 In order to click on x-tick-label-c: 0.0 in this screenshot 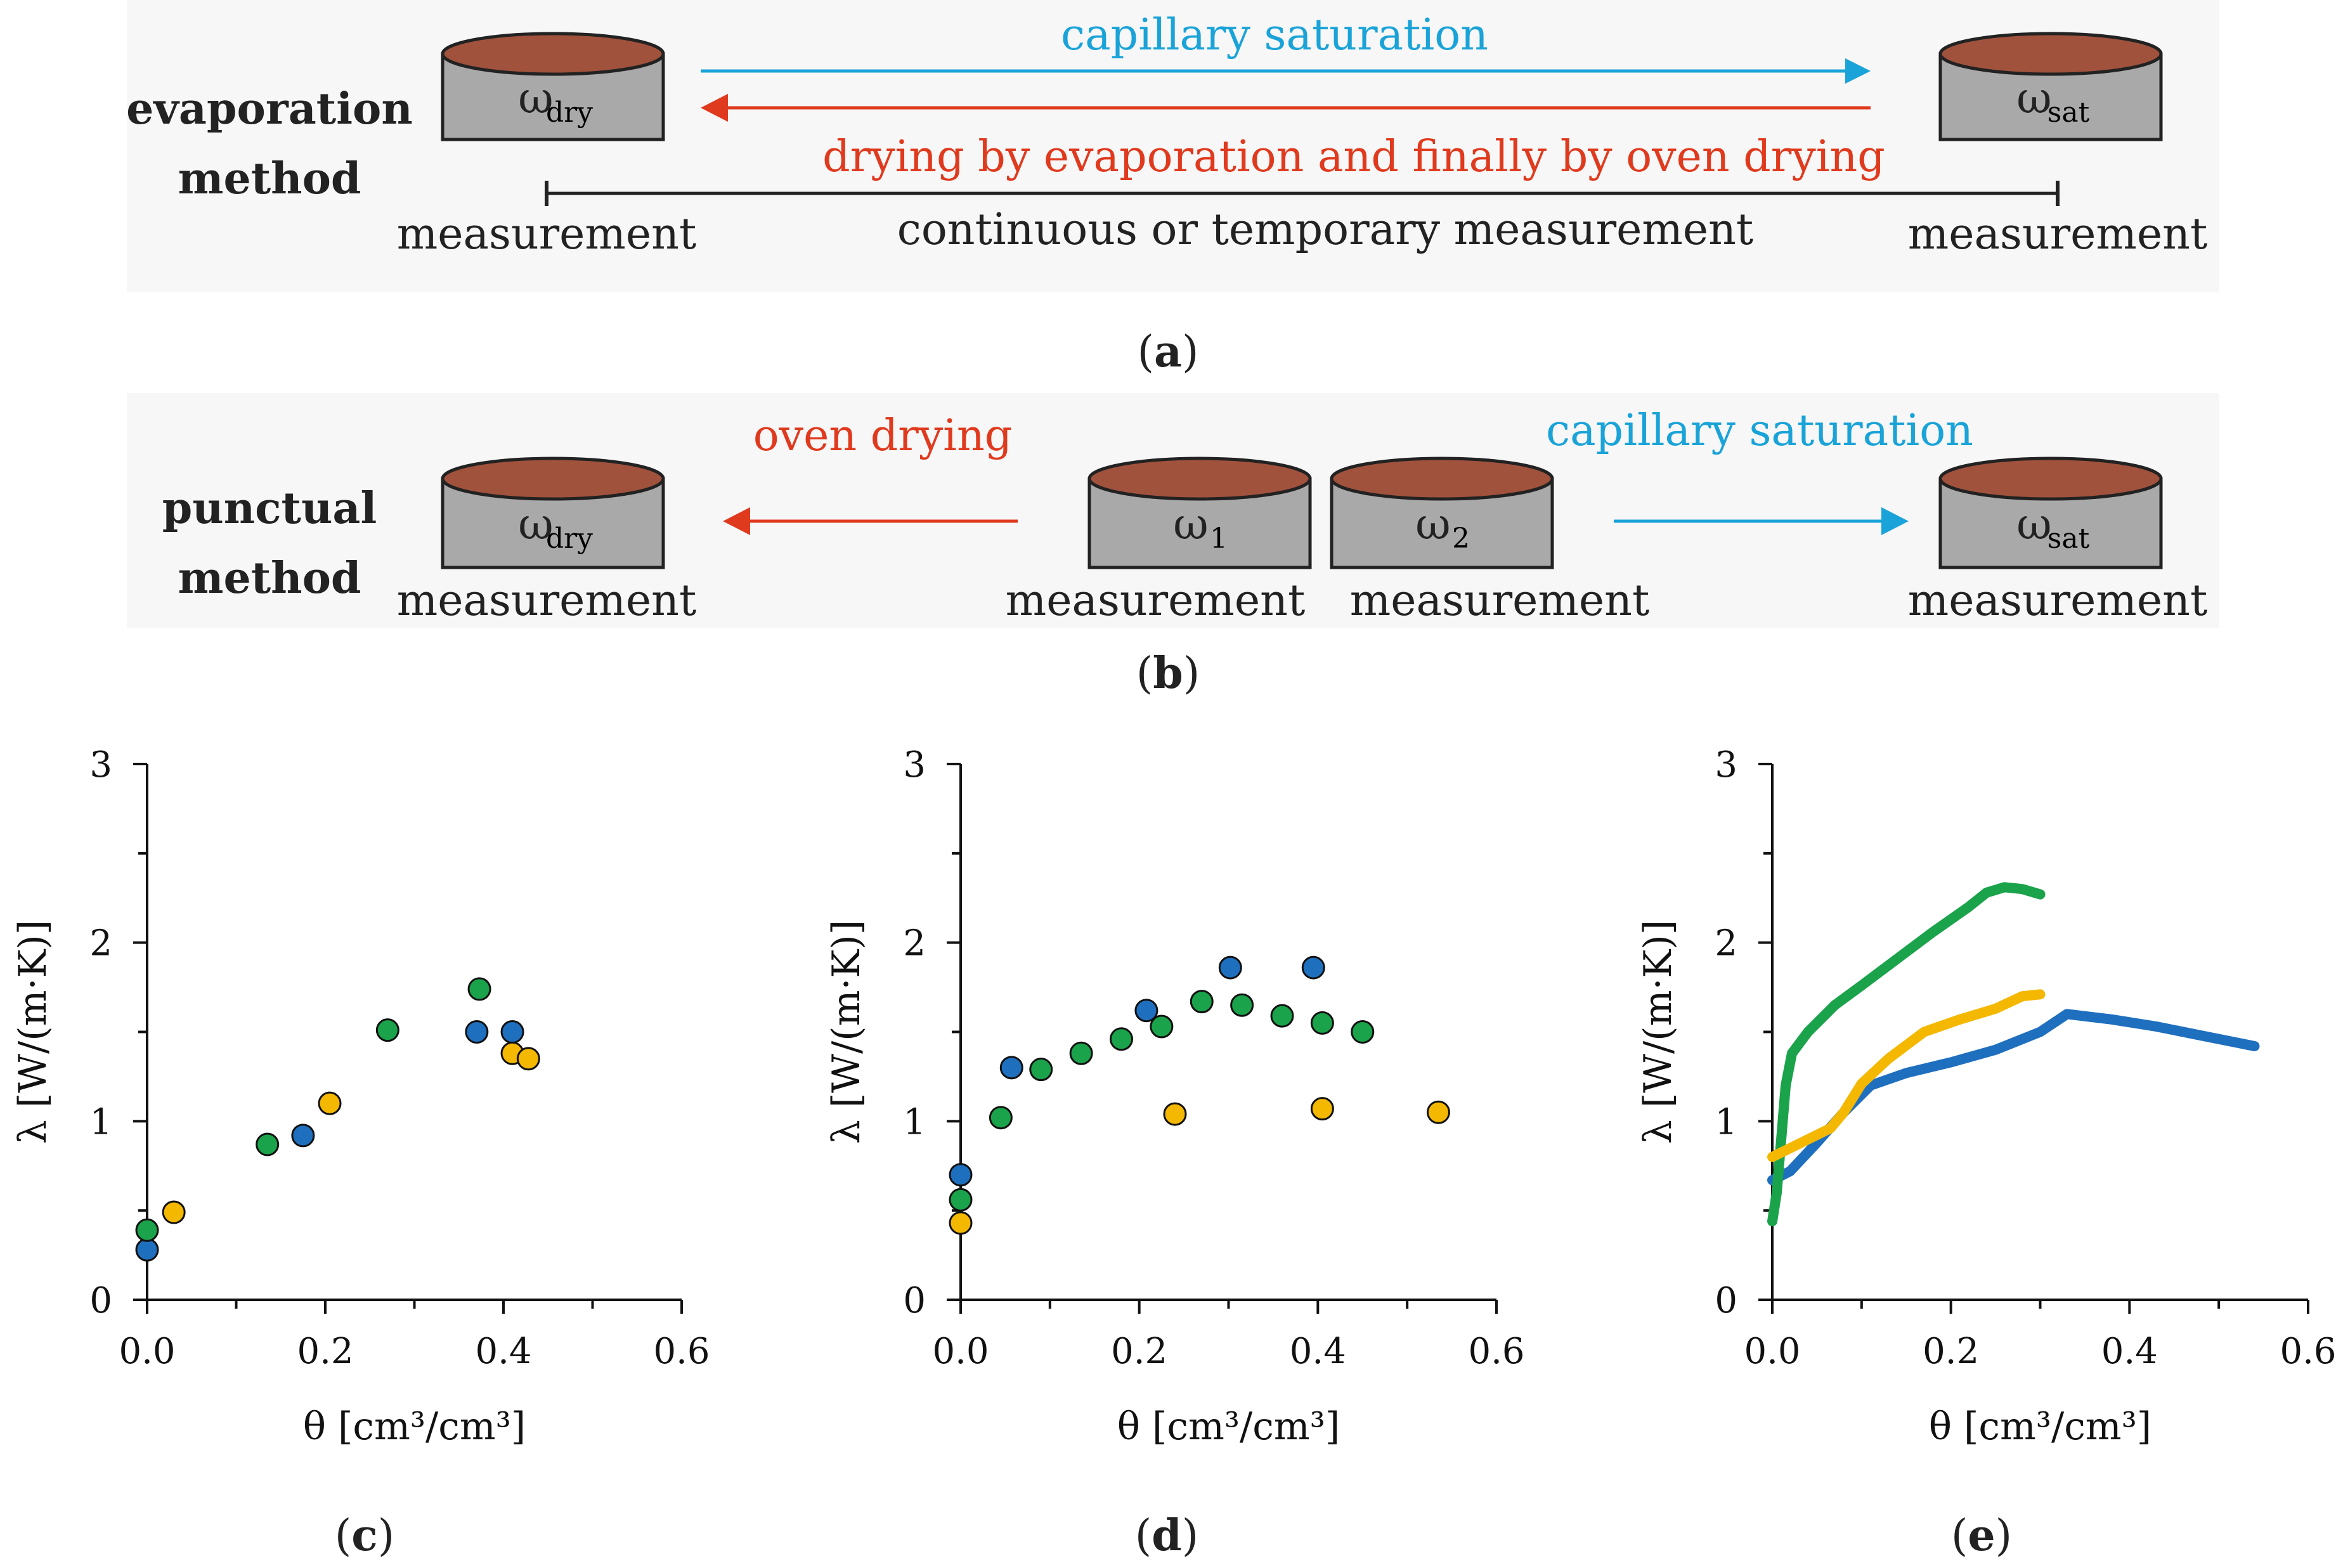, I will do `click(147, 1351)`.